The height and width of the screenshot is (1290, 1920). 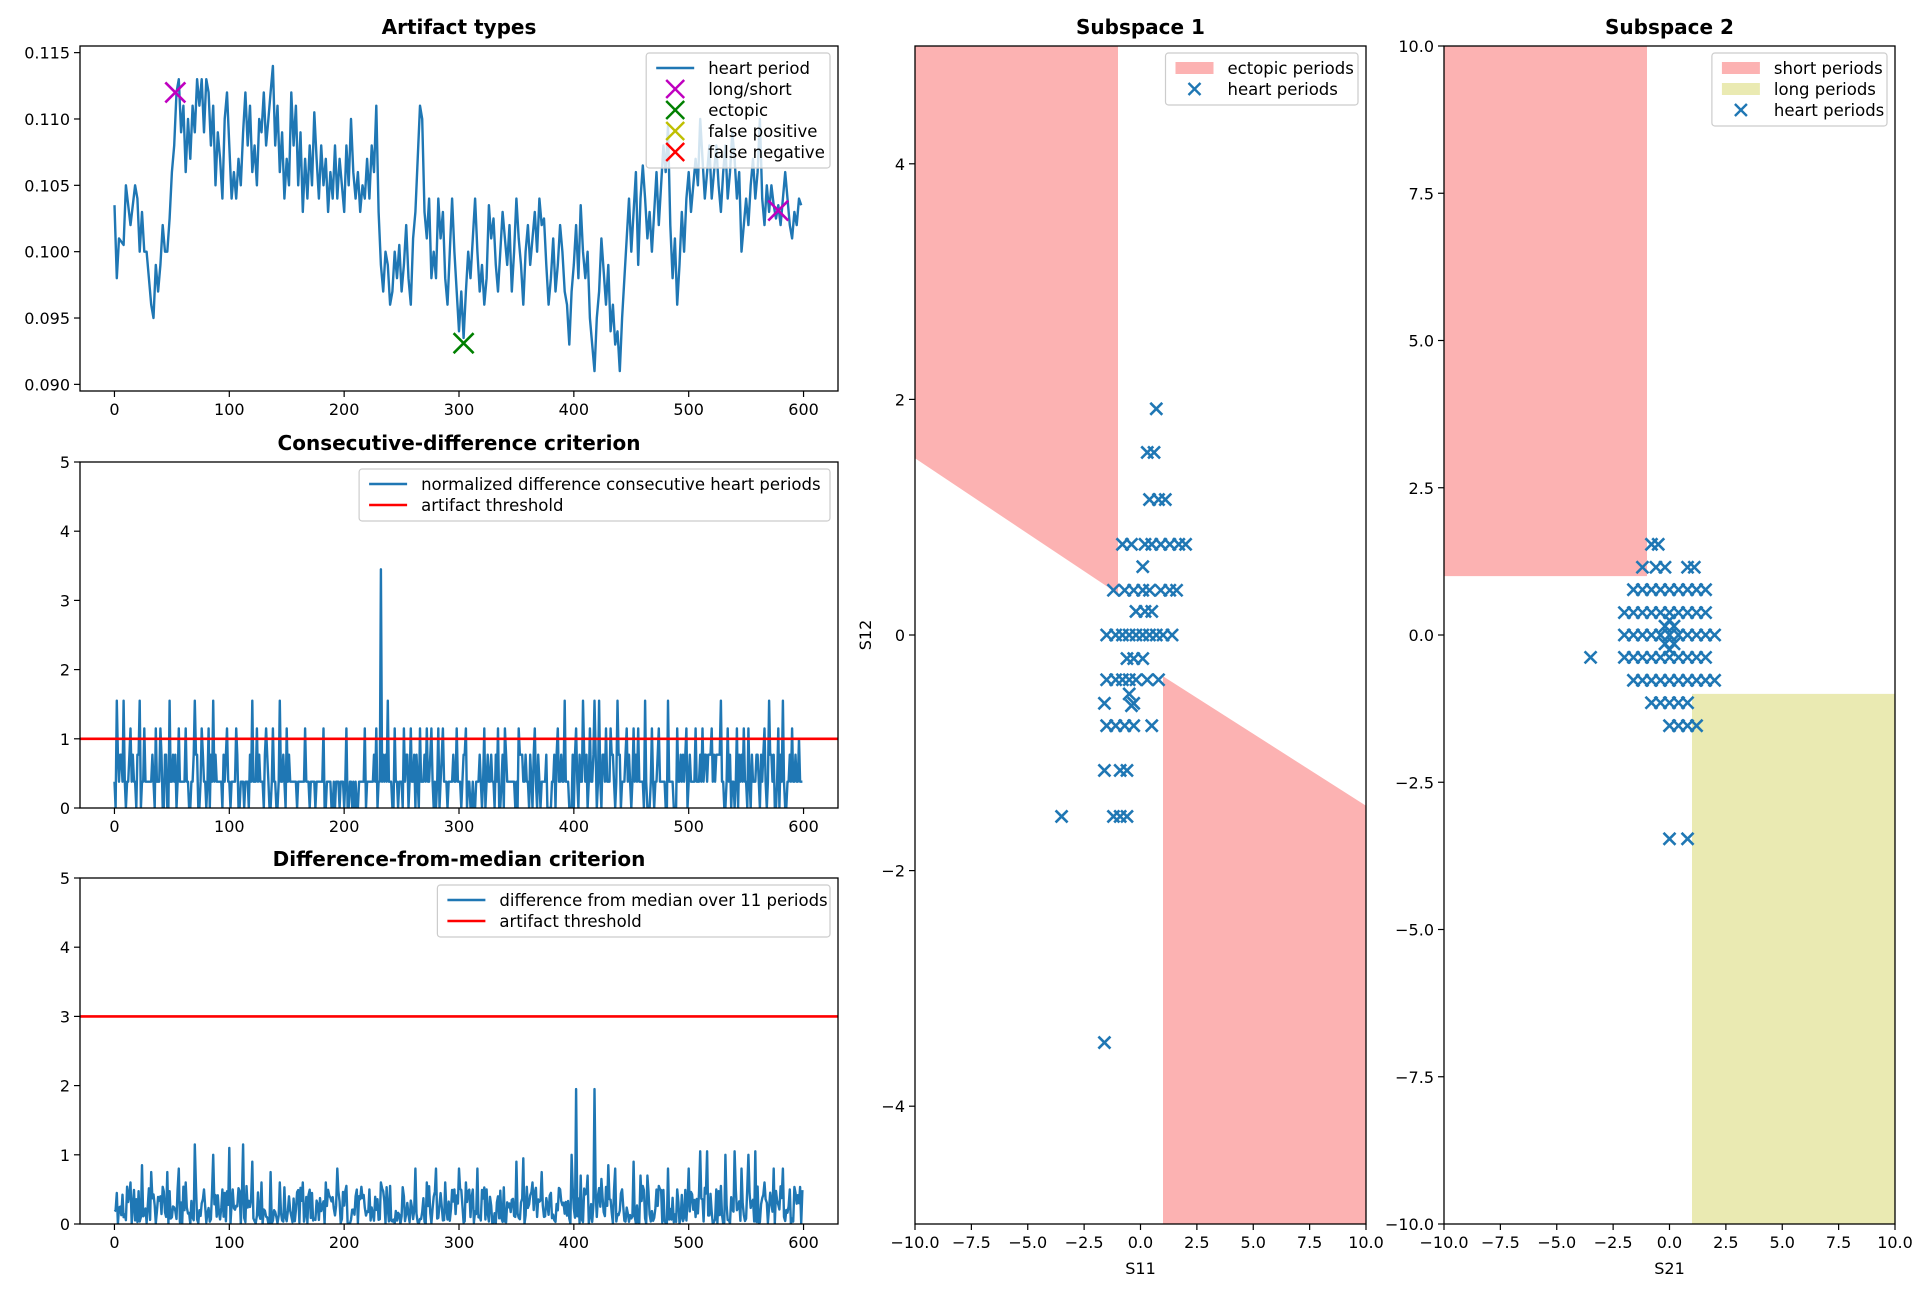 What do you see at coordinates (900, 399) in the screenshot?
I see `y-tick-label: 2` at bounding box center [900, 399].